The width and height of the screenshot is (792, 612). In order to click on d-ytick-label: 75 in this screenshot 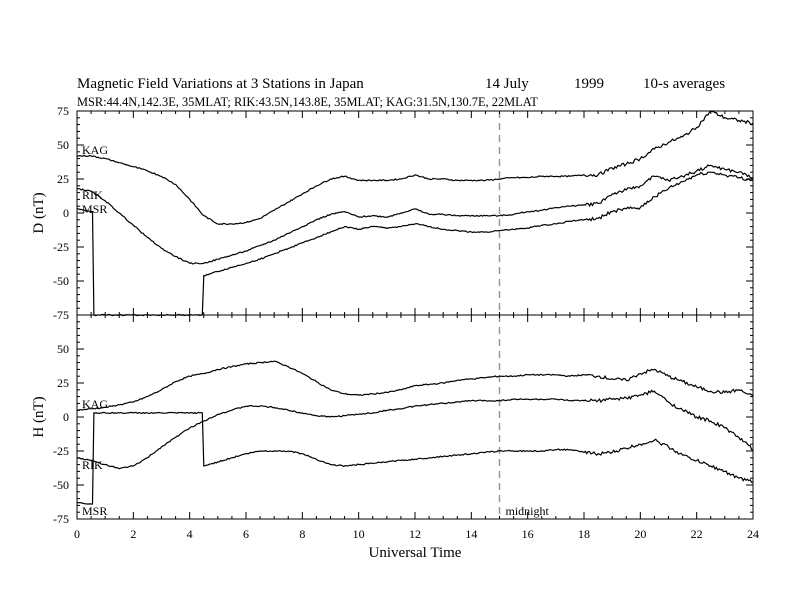, I will do `click(63, 111)`.